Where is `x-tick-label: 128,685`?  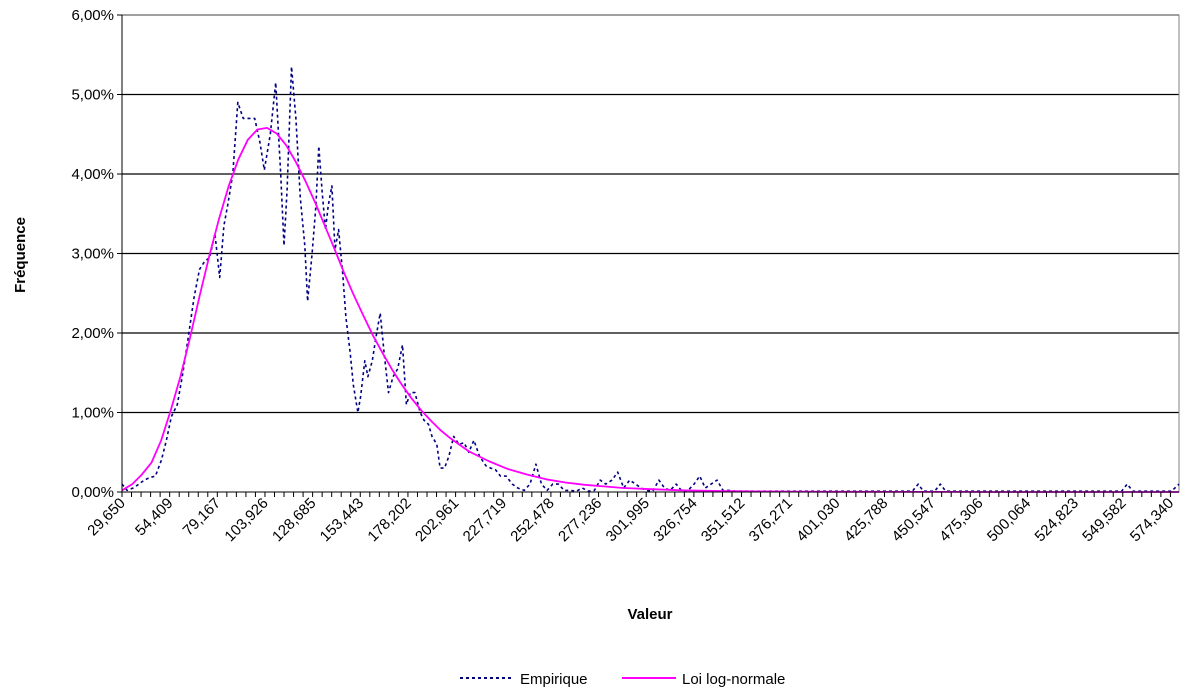 x-tick-label: 128,685 is located at coordinates (294, 520).